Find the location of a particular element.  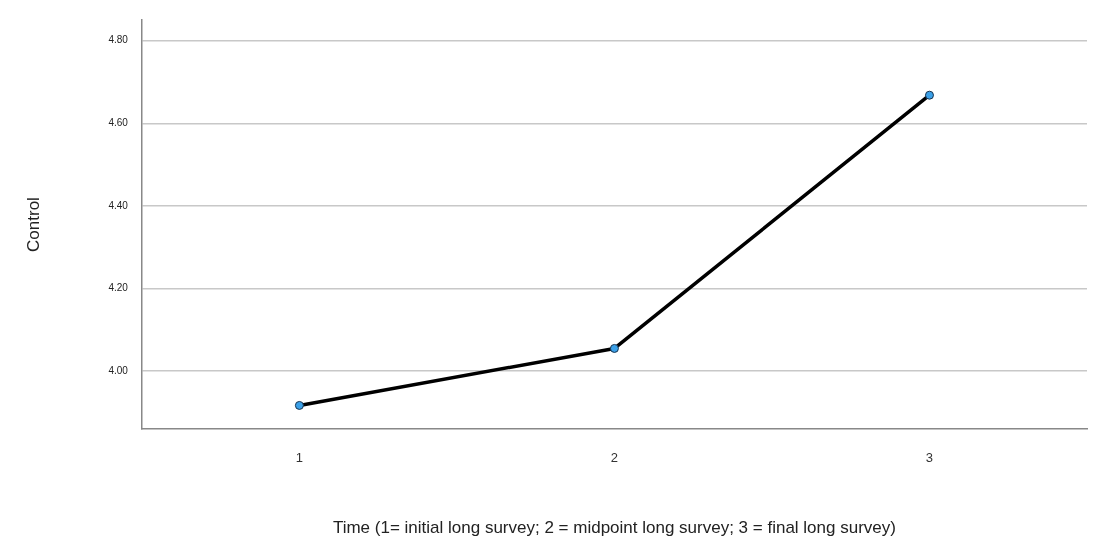

y-axis-title: Control is located at coordinates (33, 224).